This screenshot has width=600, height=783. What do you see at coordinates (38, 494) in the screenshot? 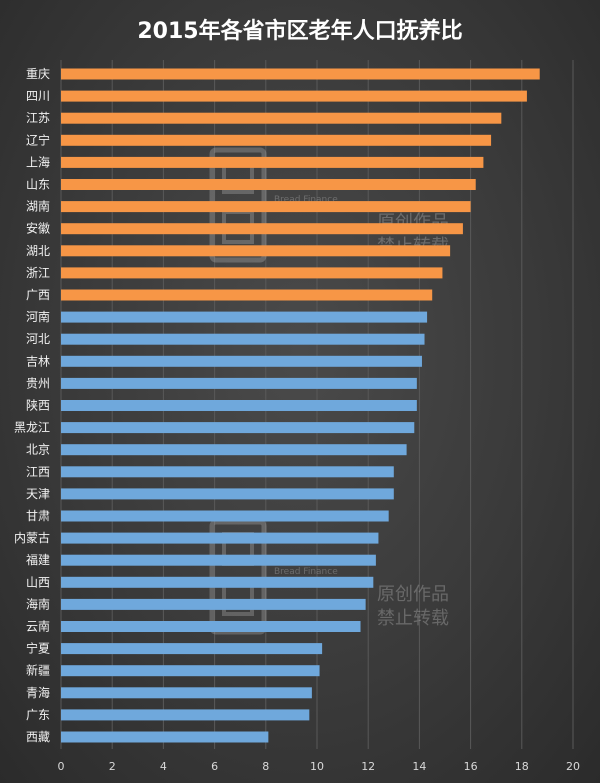
I see `category-label: 天津` at bounding box center [38, 494].